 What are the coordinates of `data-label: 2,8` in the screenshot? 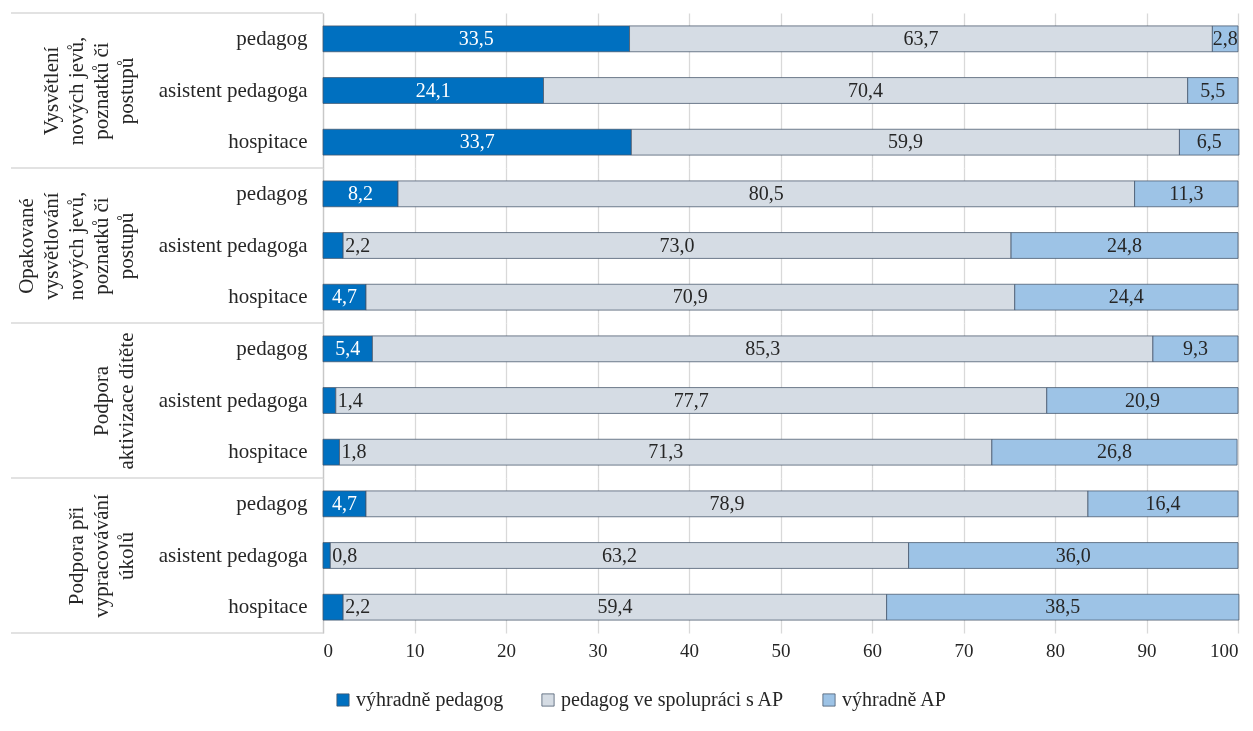 It's located at (1225, 37).